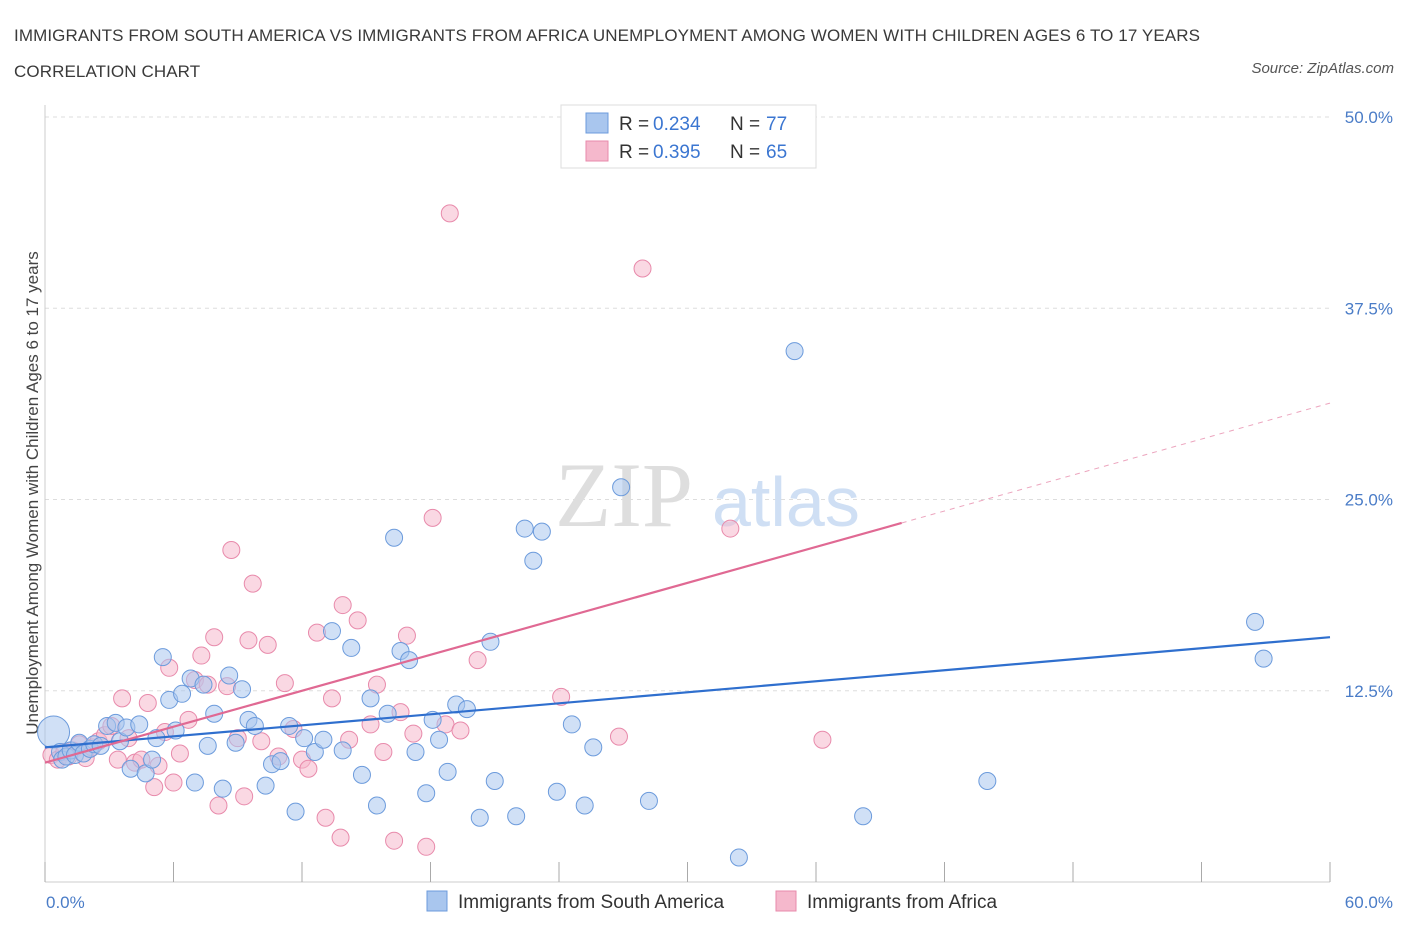 The image size is (1406, 930). I want to click on legend: R = 0.234 N = 77 R = 0.395 N = 65, so click(688, 136).